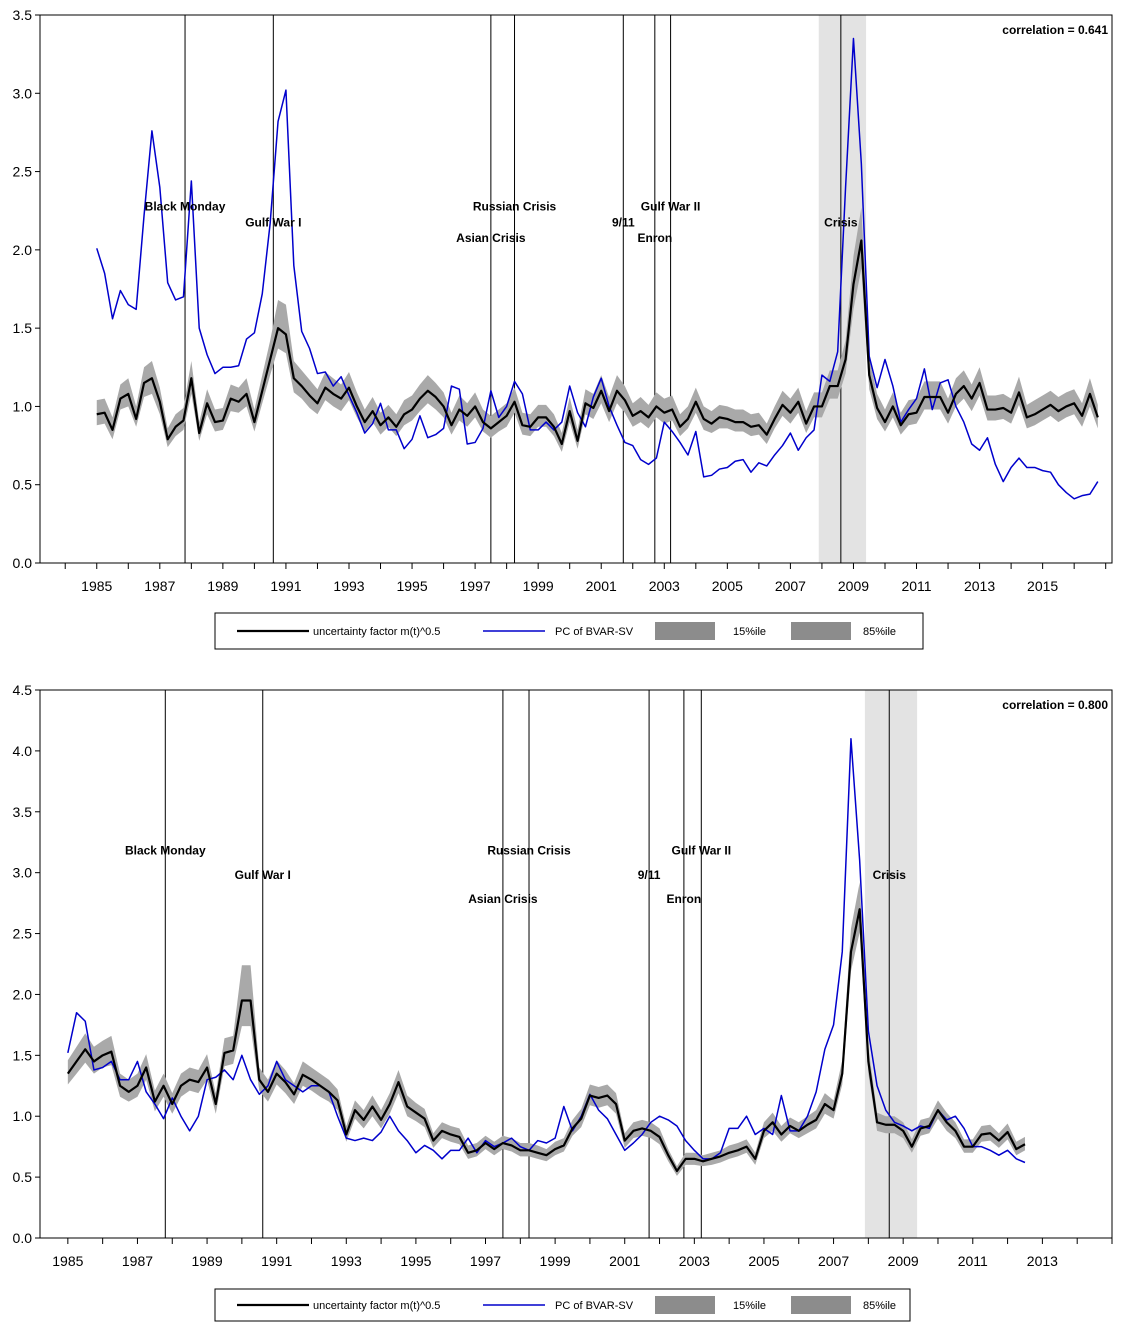 The height and width of the screenshot is (1328, 1127). What do you see at coordinates (1055, 705) in the screenshot?
I see `correlation-annotation: correlation = 0.800` at bounding box center [1055, 705].